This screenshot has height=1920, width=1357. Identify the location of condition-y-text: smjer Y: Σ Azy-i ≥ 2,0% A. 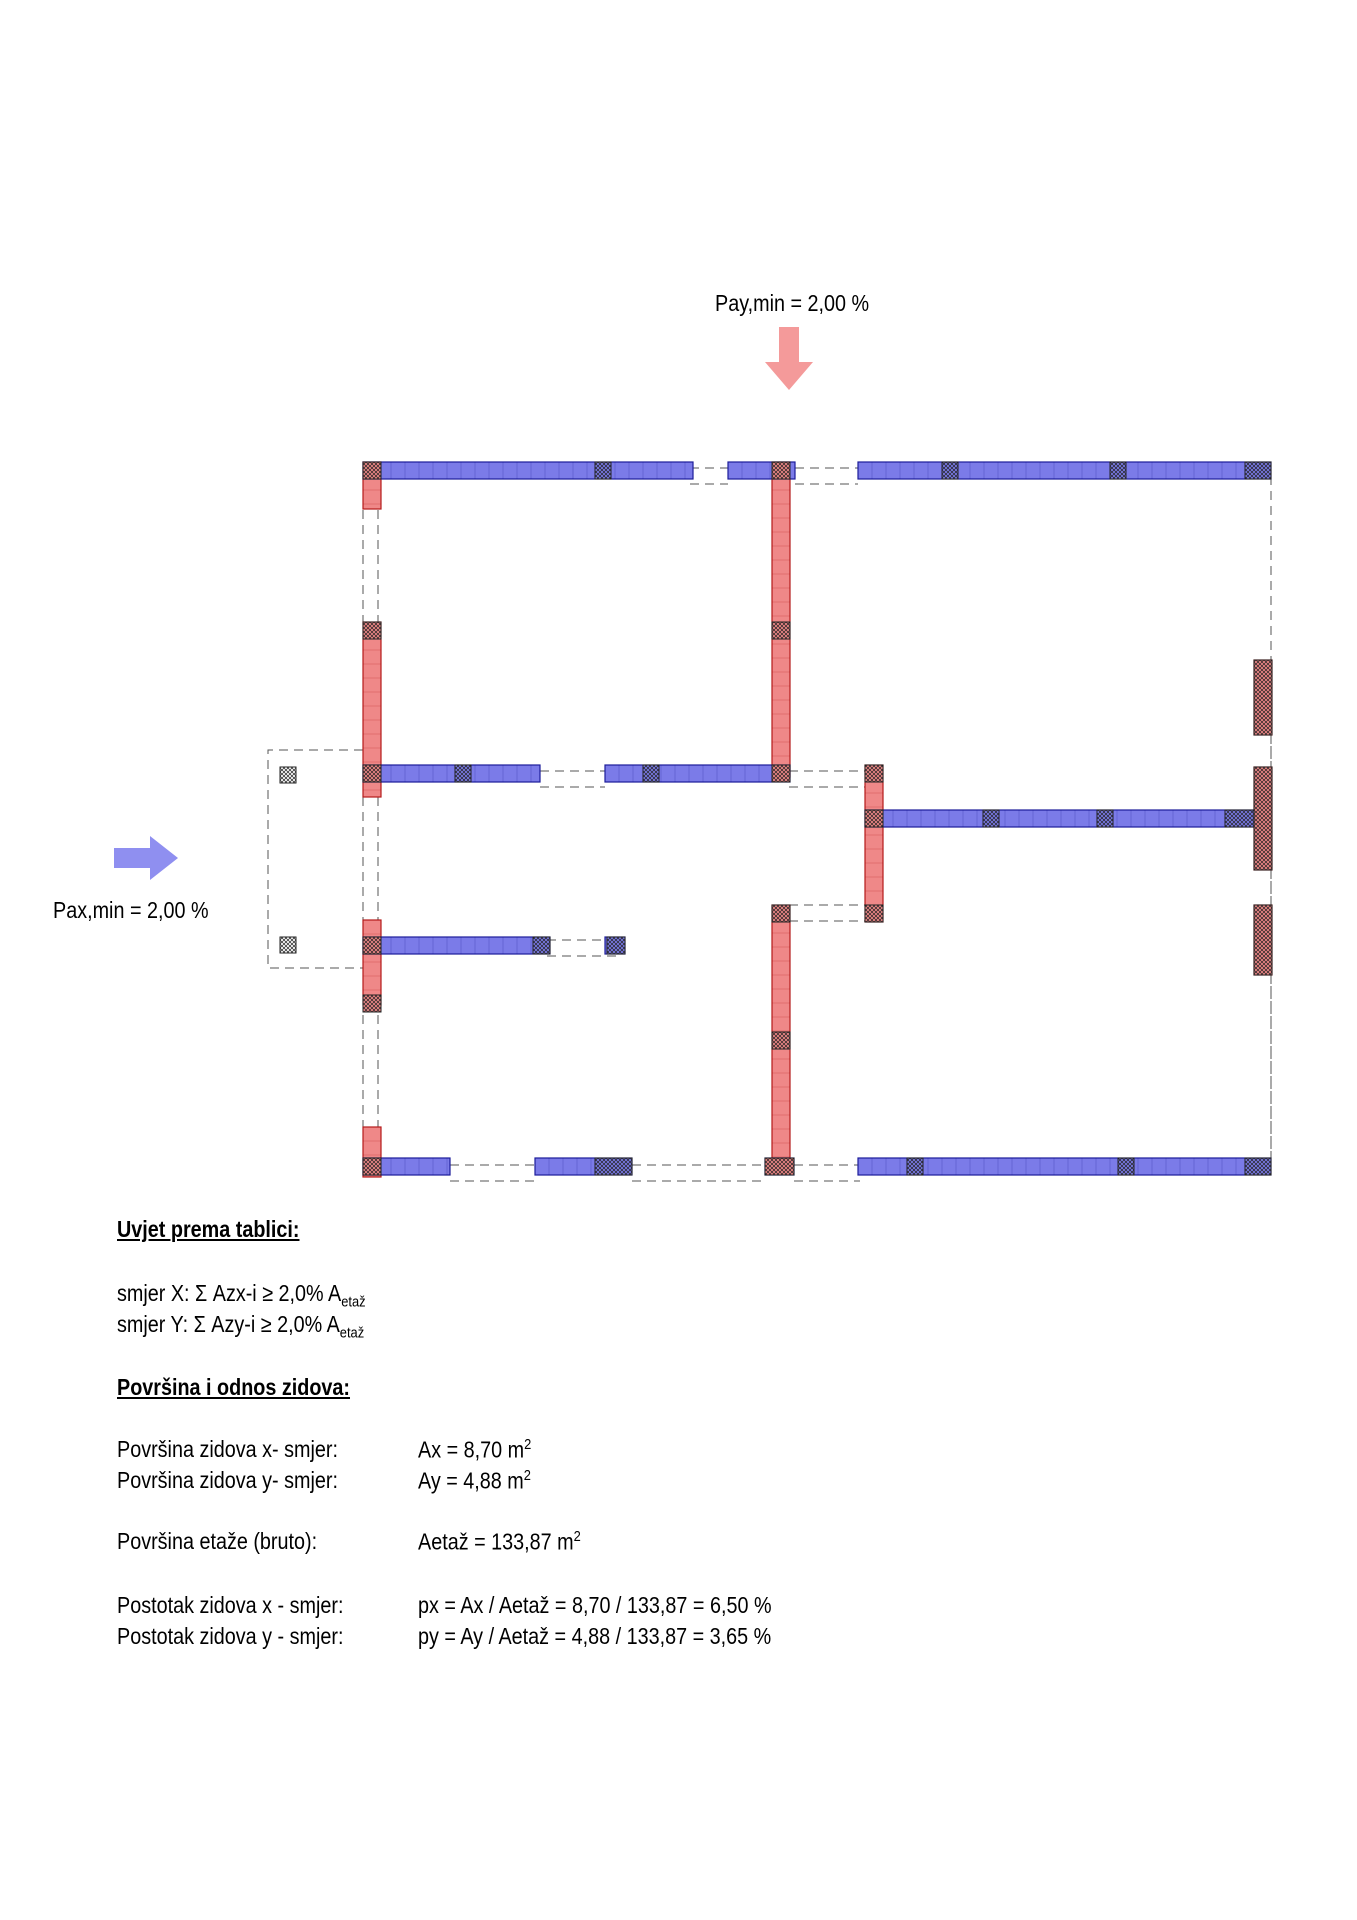
(228, 1324).